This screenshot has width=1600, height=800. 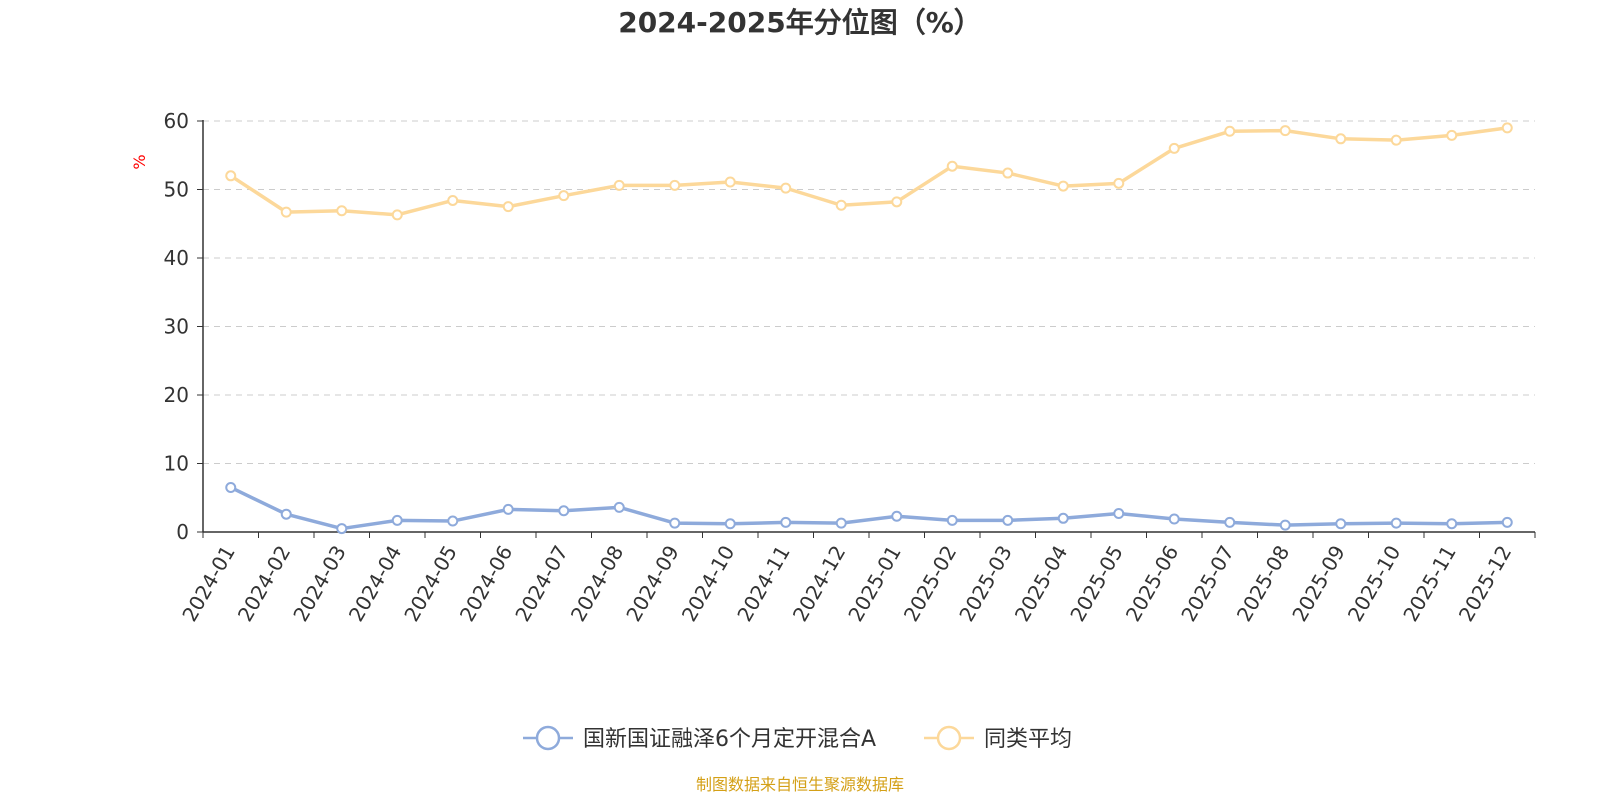 I want to click on x-tick-label: 2024-09, so click(x=652, y=583).